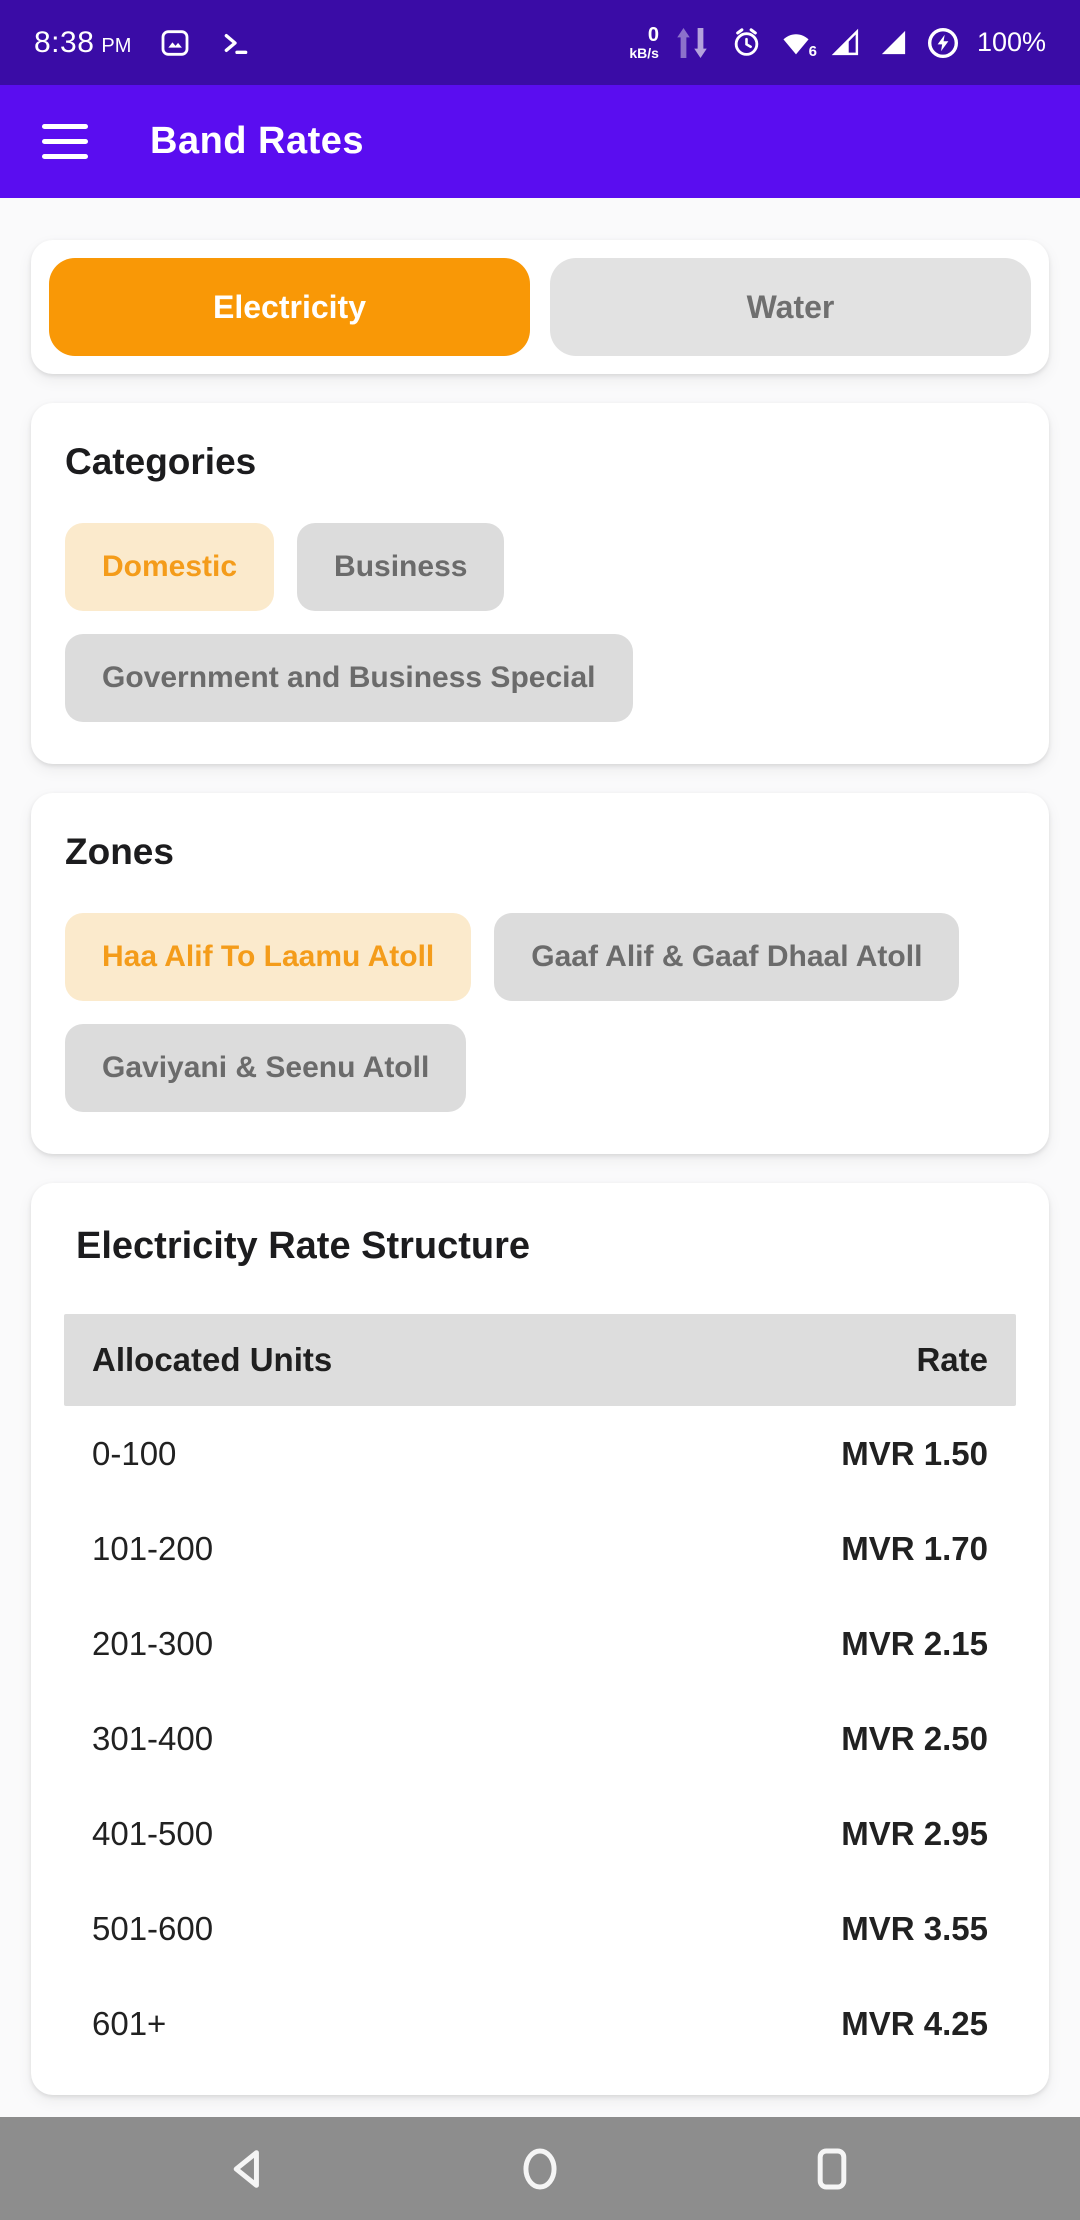 Image resolution: width=1080 pixels, height=2220 pixels. I want to click on recents-button, so click(832, 2169).